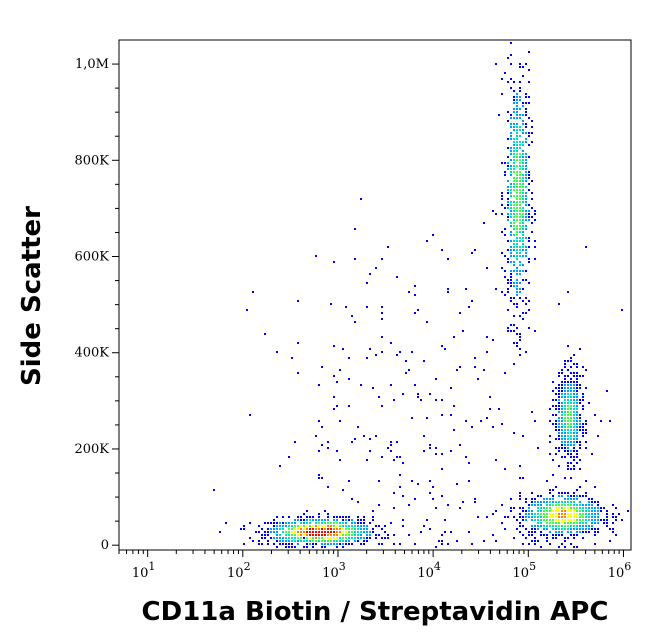 Image resolution: width=652 pixels, height=641 pixels. Describe the element at coordinates (91, 353) in the screenshot. I see `y-tick-label: 400K` at that location.